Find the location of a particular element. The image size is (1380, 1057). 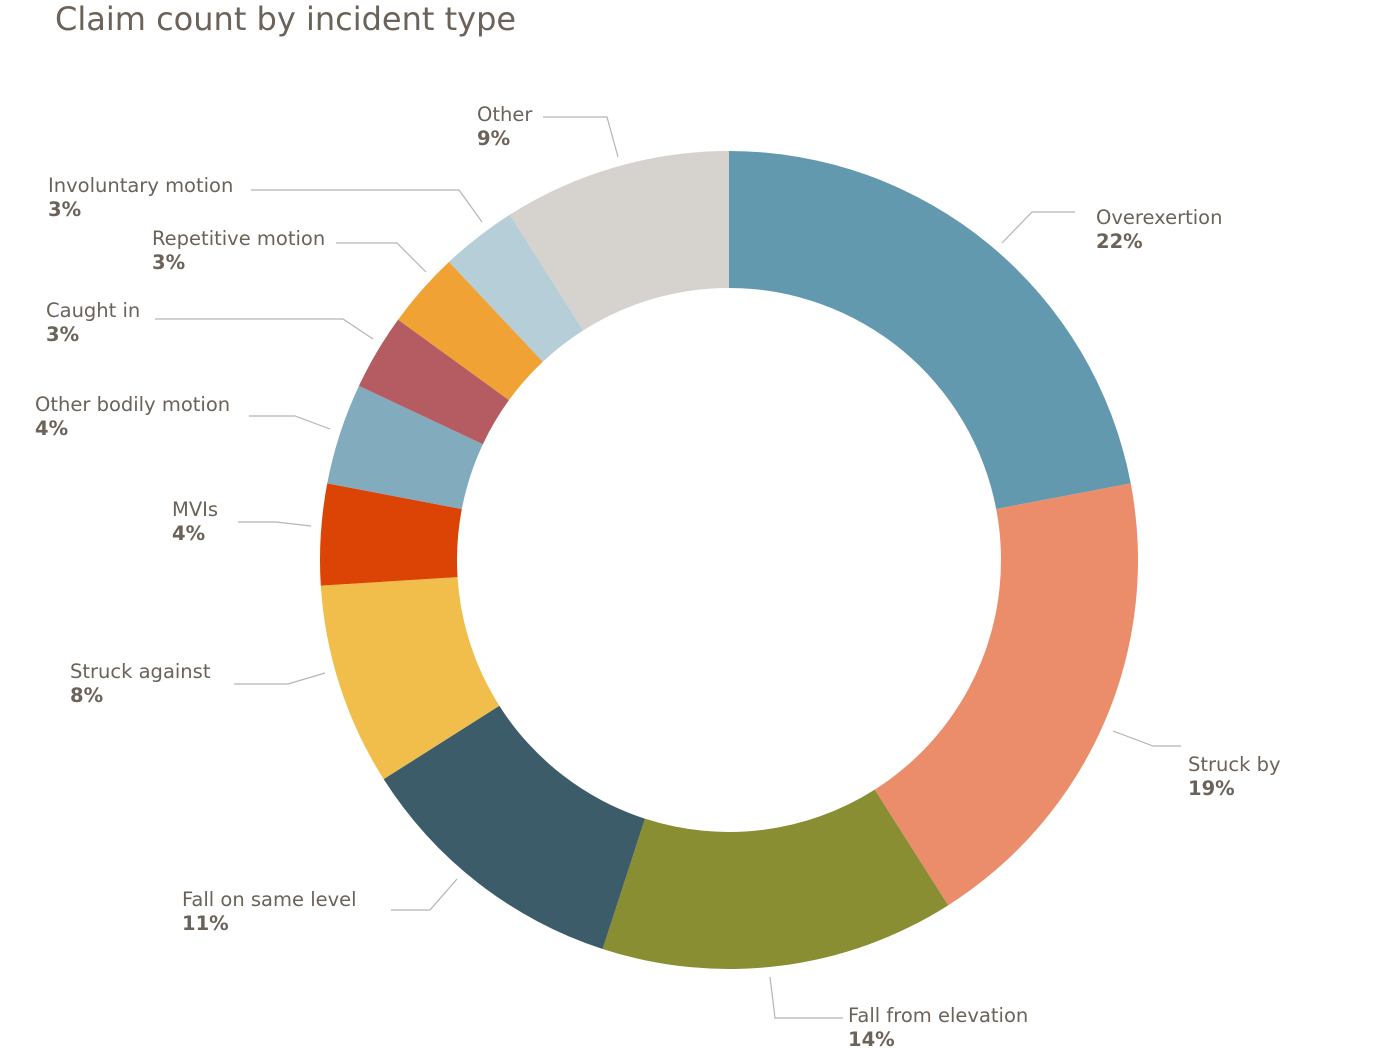

label-involuntary-motion: Involuntary motion is located at coordinates (140, 185).